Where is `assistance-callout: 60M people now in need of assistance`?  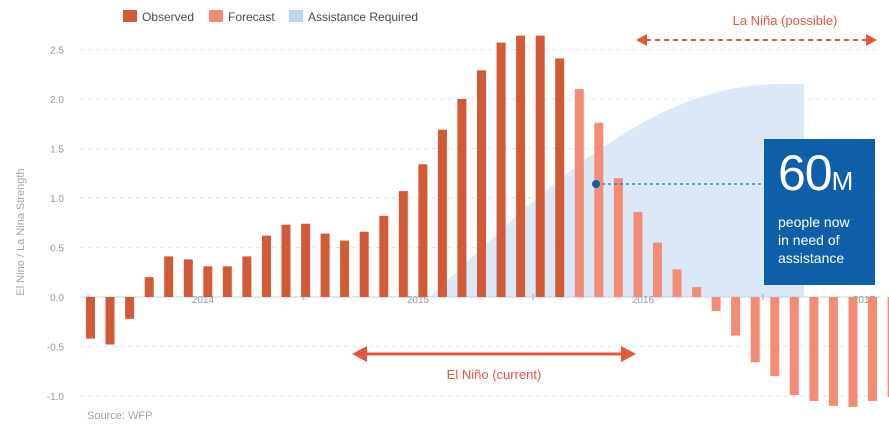 assistance-callout: 60M people now in need of assistance is located at coordinates (819, 212).